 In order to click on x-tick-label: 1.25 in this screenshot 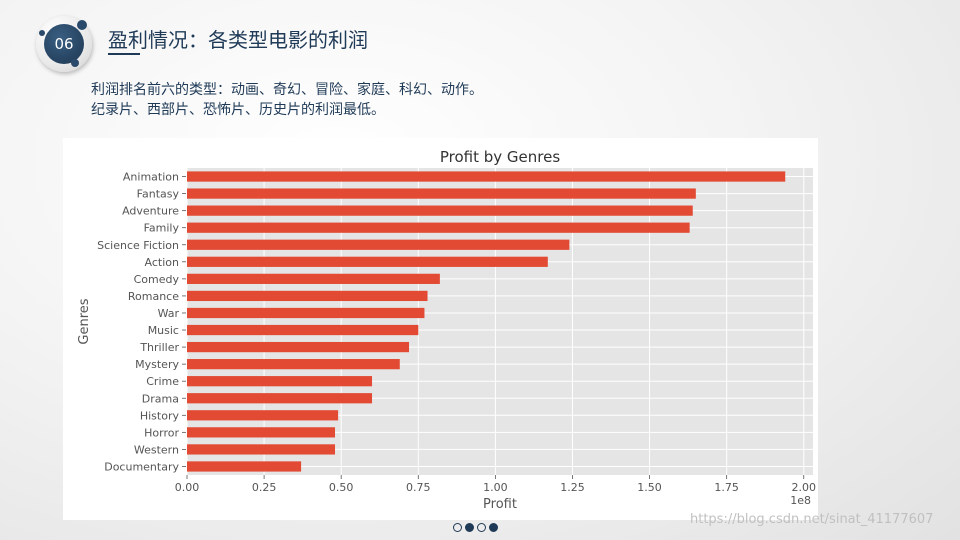, I will do `click(572, 487)`.